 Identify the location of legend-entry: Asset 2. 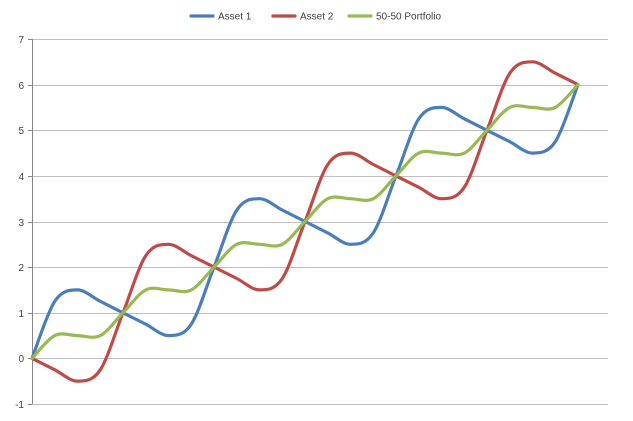
(302, 17).